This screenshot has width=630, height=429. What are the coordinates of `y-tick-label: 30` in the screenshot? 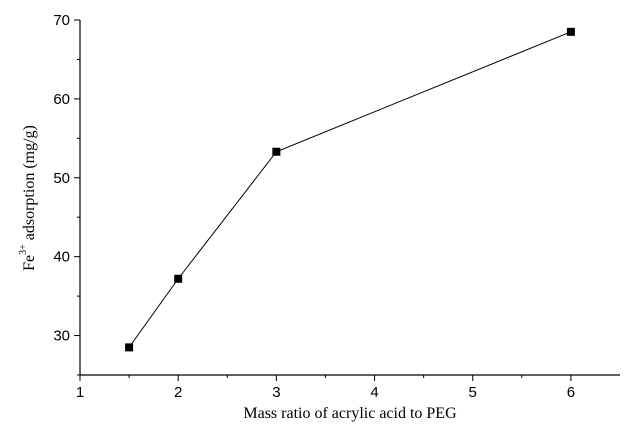 It's located at (61, 336).